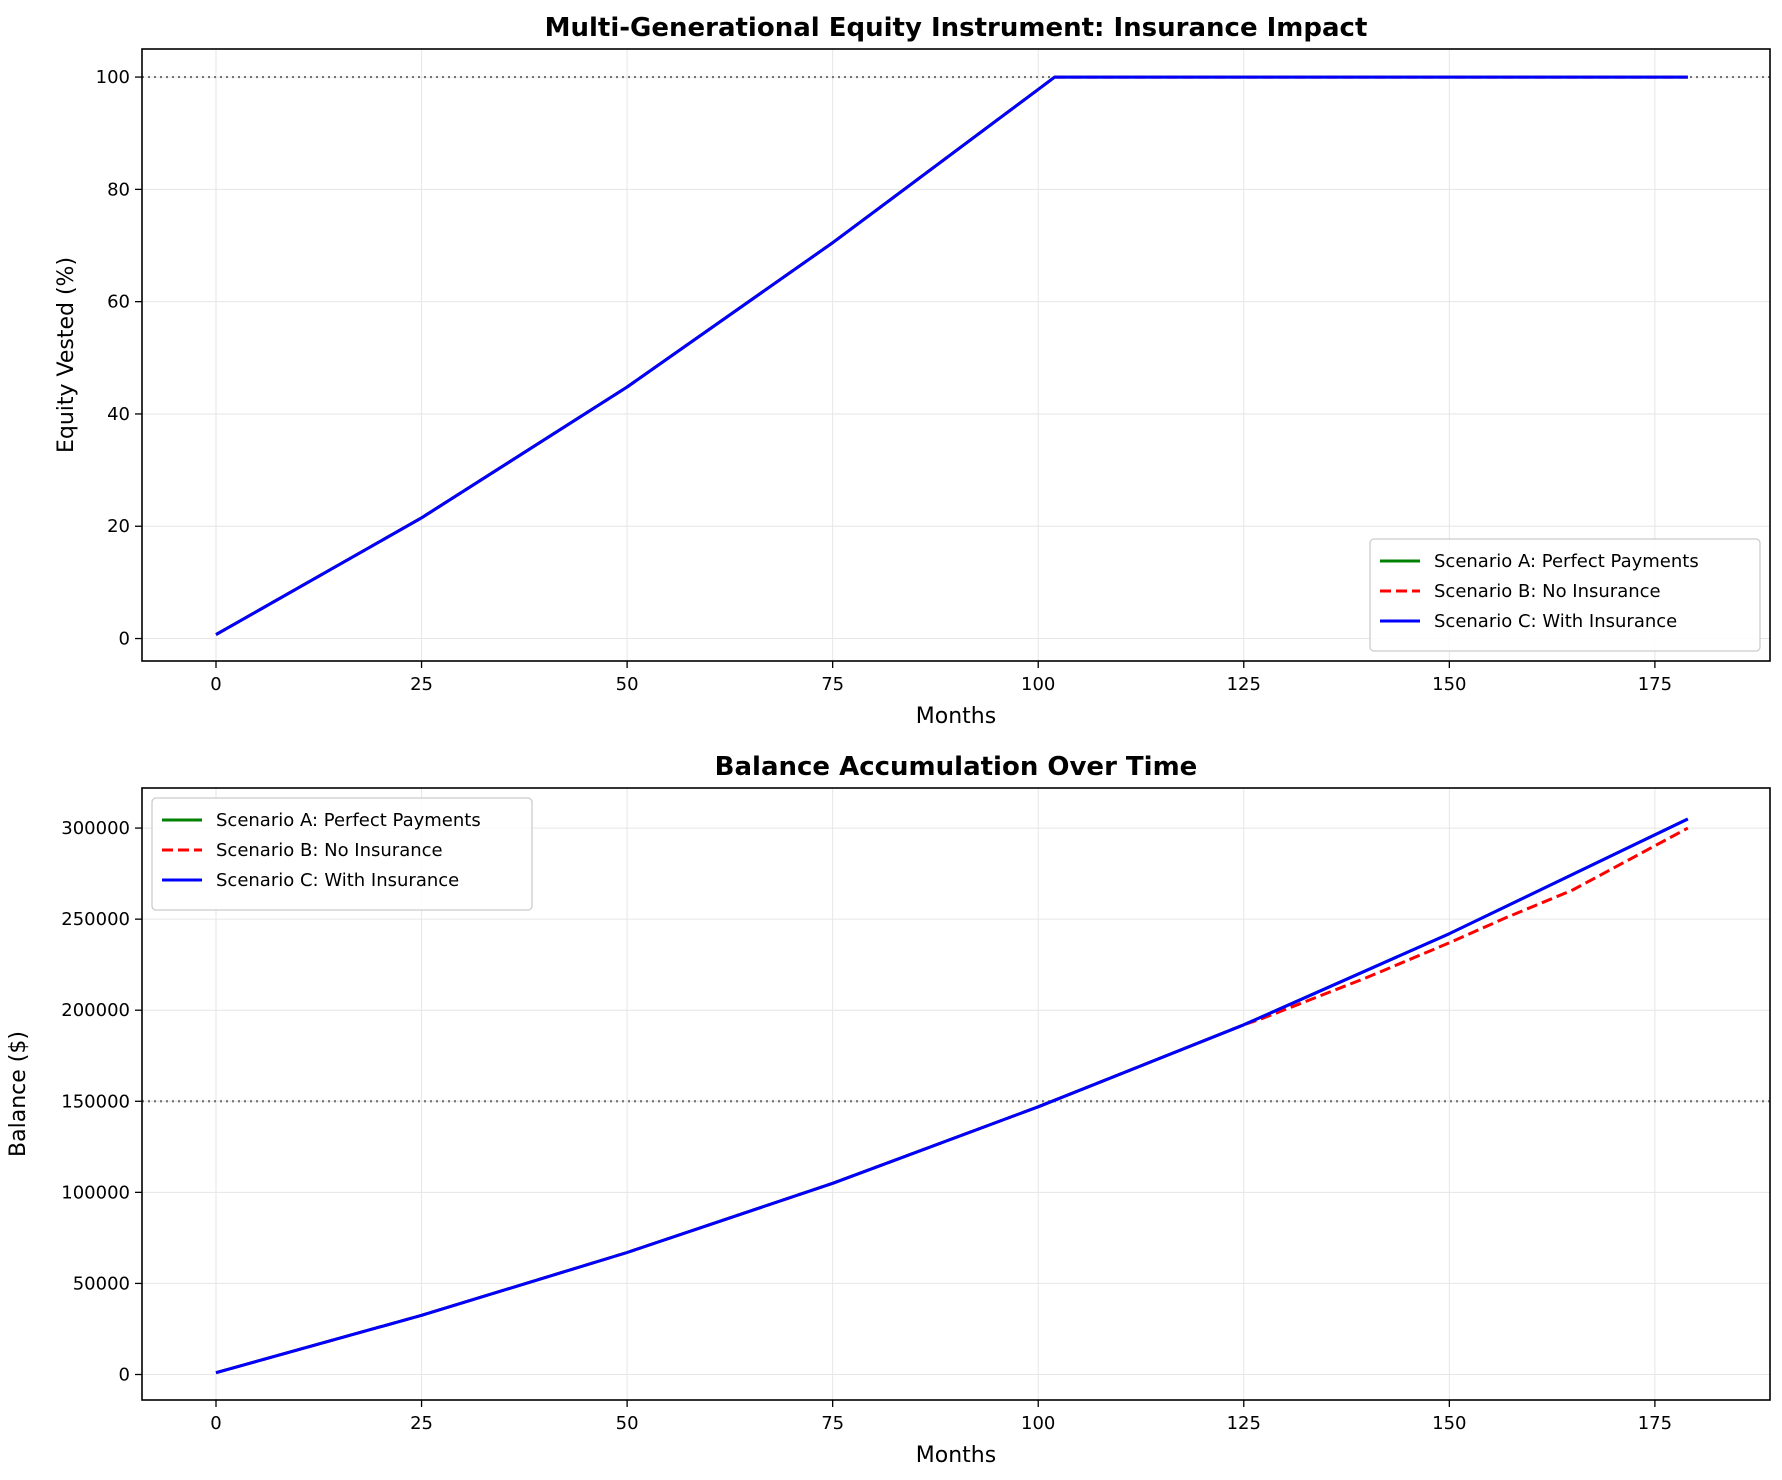 Image resolution: width=1782 pixels, height=1480 pixels. What do you see at coordinates (95, 919) in the screenshot?
I see `y-tick-label: 250000` at bounding box center [95, 919].